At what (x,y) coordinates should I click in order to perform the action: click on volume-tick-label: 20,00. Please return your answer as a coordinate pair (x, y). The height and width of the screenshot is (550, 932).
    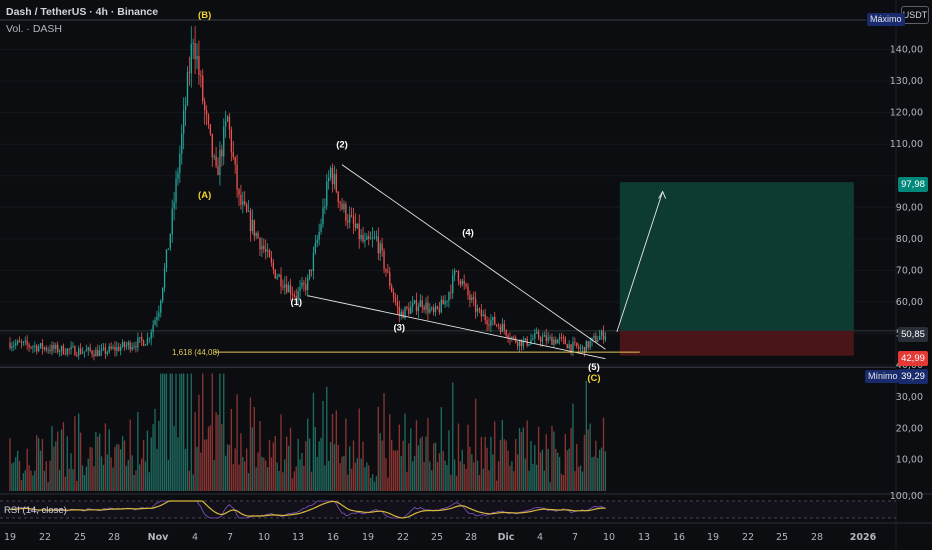
    Looking at the image, I should click on (909, 428).